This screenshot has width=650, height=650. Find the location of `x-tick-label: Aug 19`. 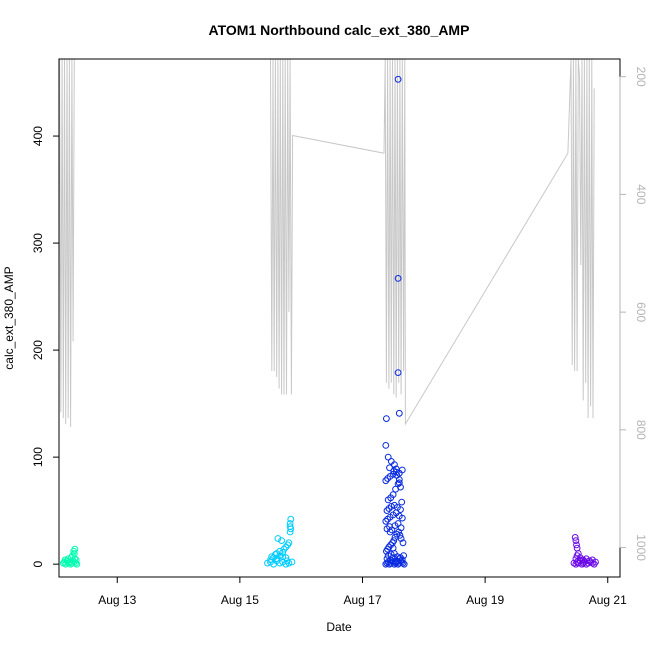

x-tick-label: Aug 19 is located at coordinates (485, 600).